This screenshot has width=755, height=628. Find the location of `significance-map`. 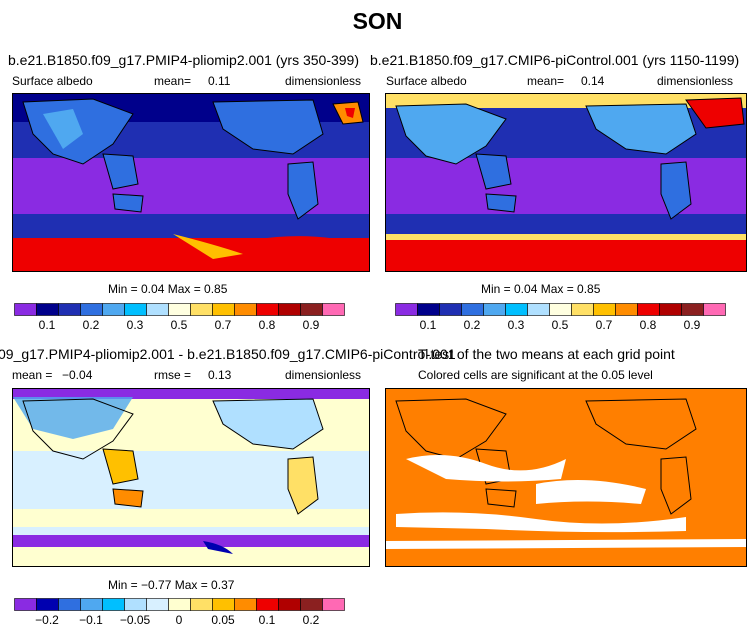

significance-map is located at coordinates (566, 477).